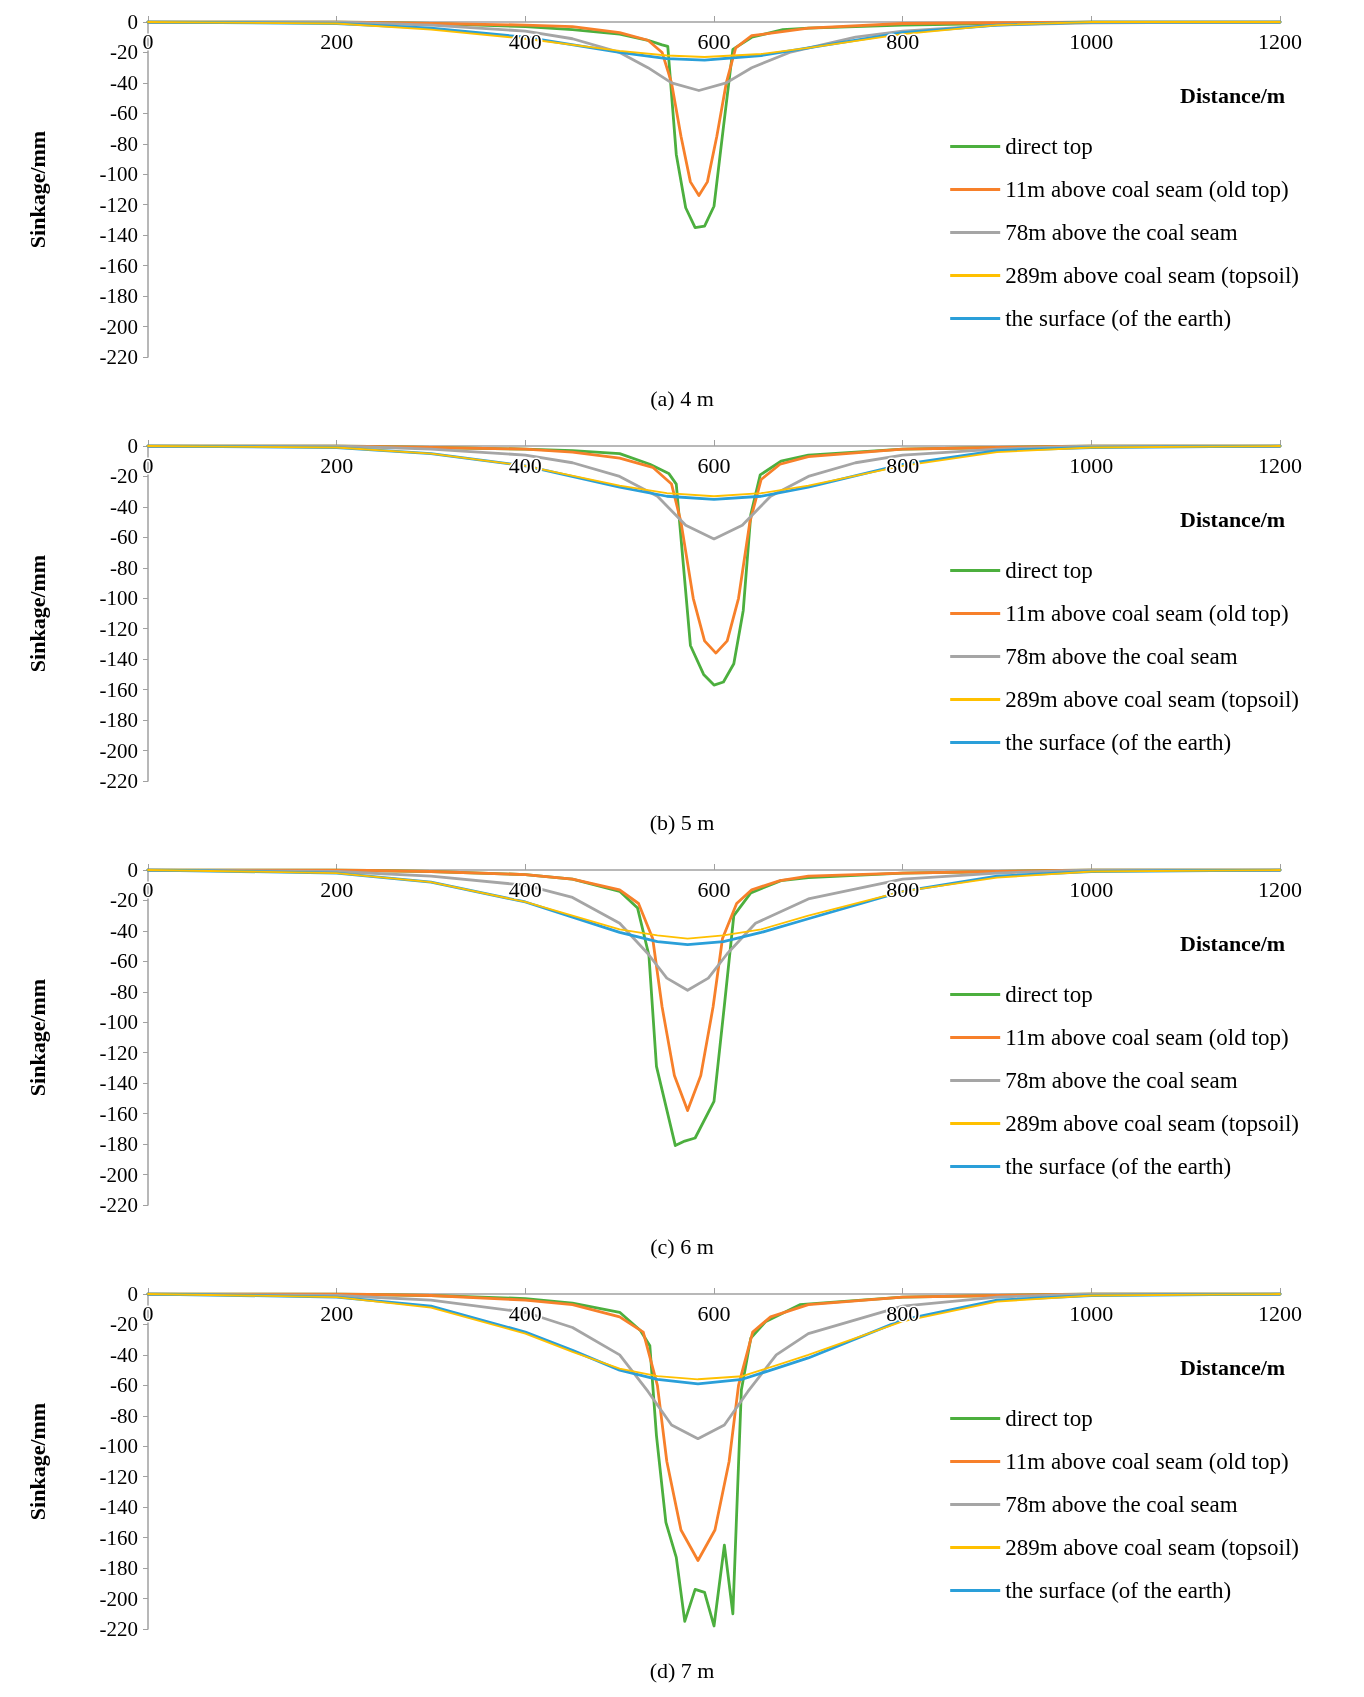  What do you see at coordinates (682, 1246) in the screenshot?
I see `text: (c) 6 m` at bounding box center [682, 1246].